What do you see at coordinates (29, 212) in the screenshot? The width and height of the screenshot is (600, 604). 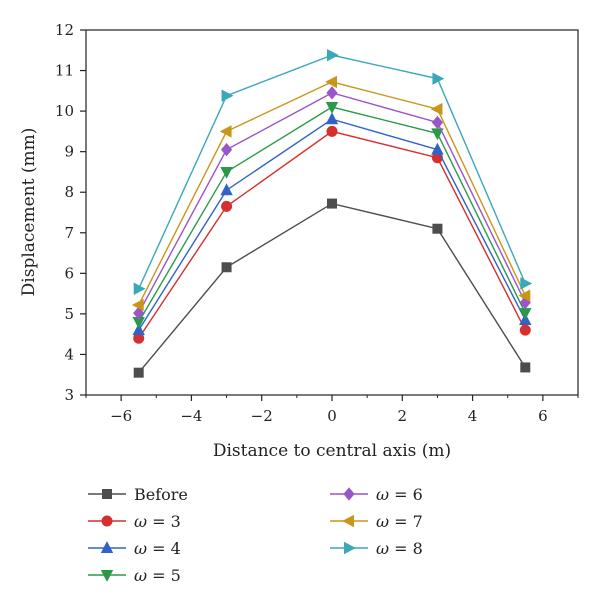 I see `y-axis-label: Displacement (mm)` at bounding box center [29, 212].